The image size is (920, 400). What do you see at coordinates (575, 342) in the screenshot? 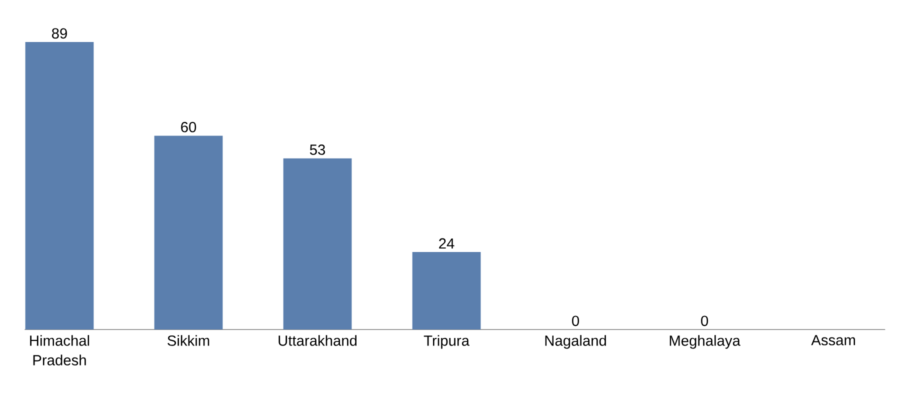
I see `x-tick-label: Nagaland` at bounding box center [575, 342].